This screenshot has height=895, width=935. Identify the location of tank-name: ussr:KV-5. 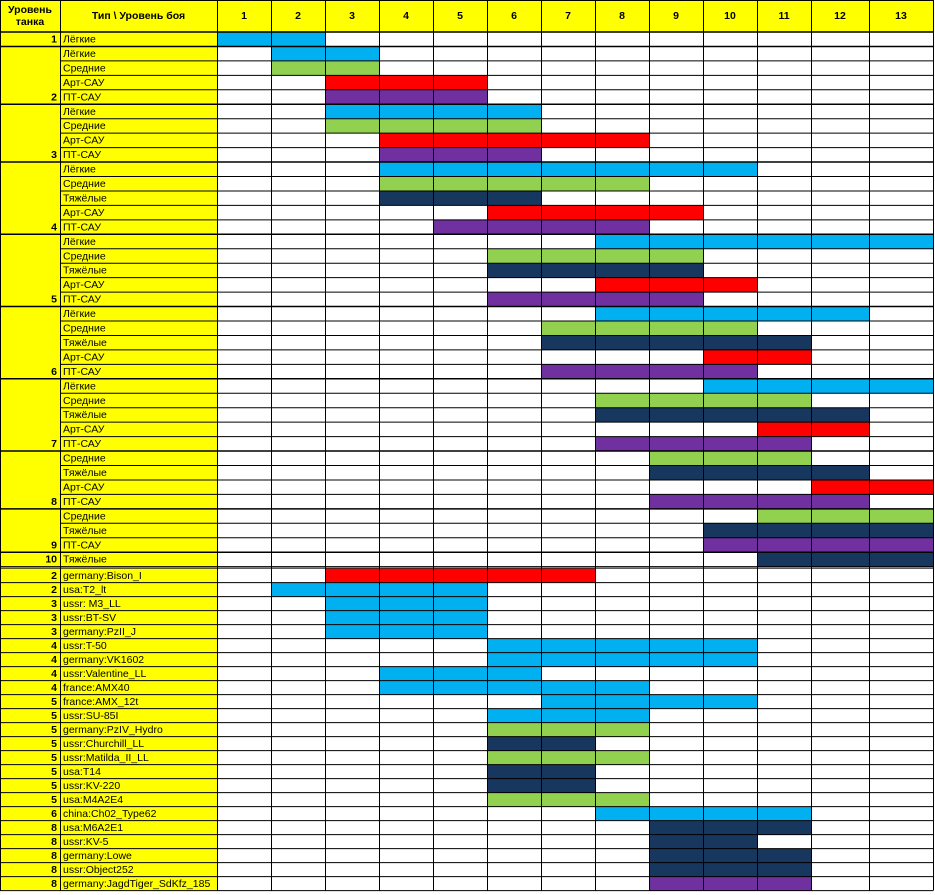
(86, 842).